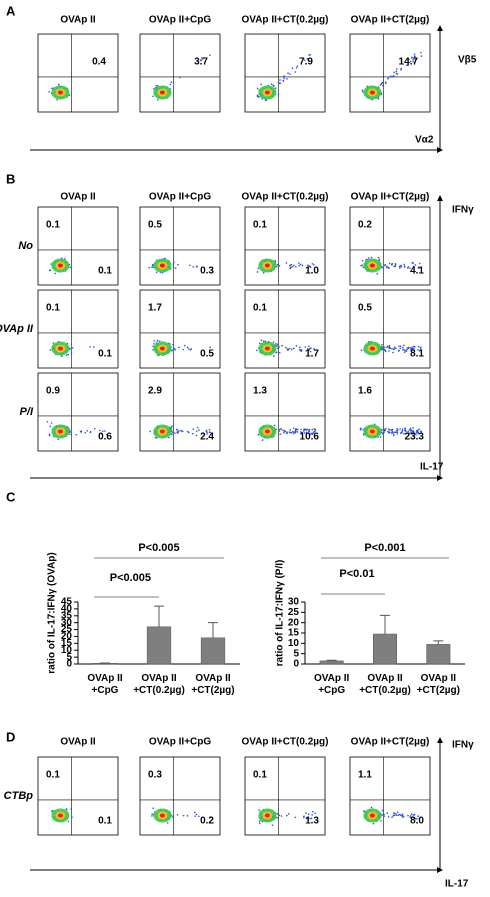 The width and height of the screenshot is (490, 897). What do you see at coordinates (155, 225) in the screenshot?
I see `quadrant-value: 0.5` at bounding box center [155, 225].